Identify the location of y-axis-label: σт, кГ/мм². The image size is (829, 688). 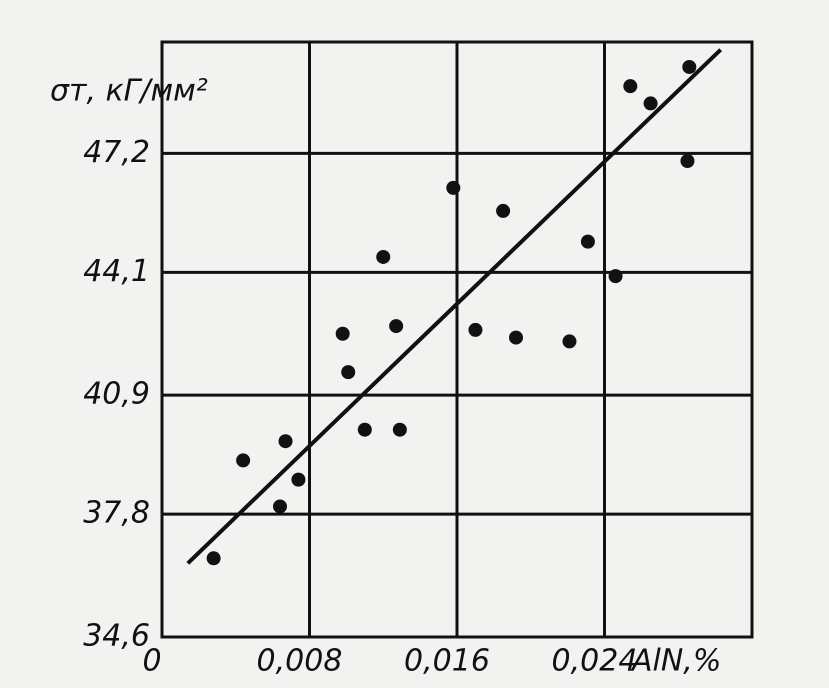
(129, 91).